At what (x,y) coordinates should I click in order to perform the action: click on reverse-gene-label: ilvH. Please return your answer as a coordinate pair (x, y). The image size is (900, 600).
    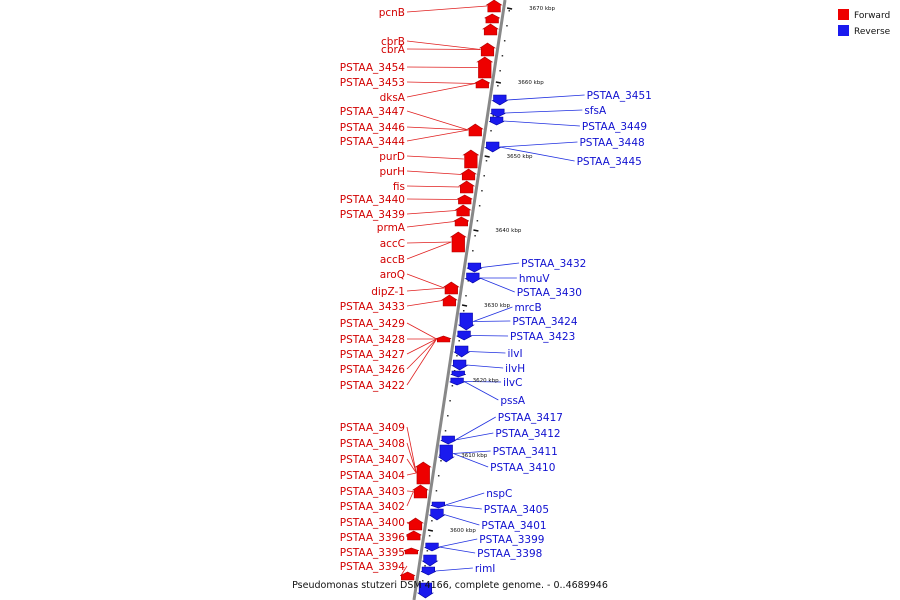
    Looking at the image, I should click on (515, 369).